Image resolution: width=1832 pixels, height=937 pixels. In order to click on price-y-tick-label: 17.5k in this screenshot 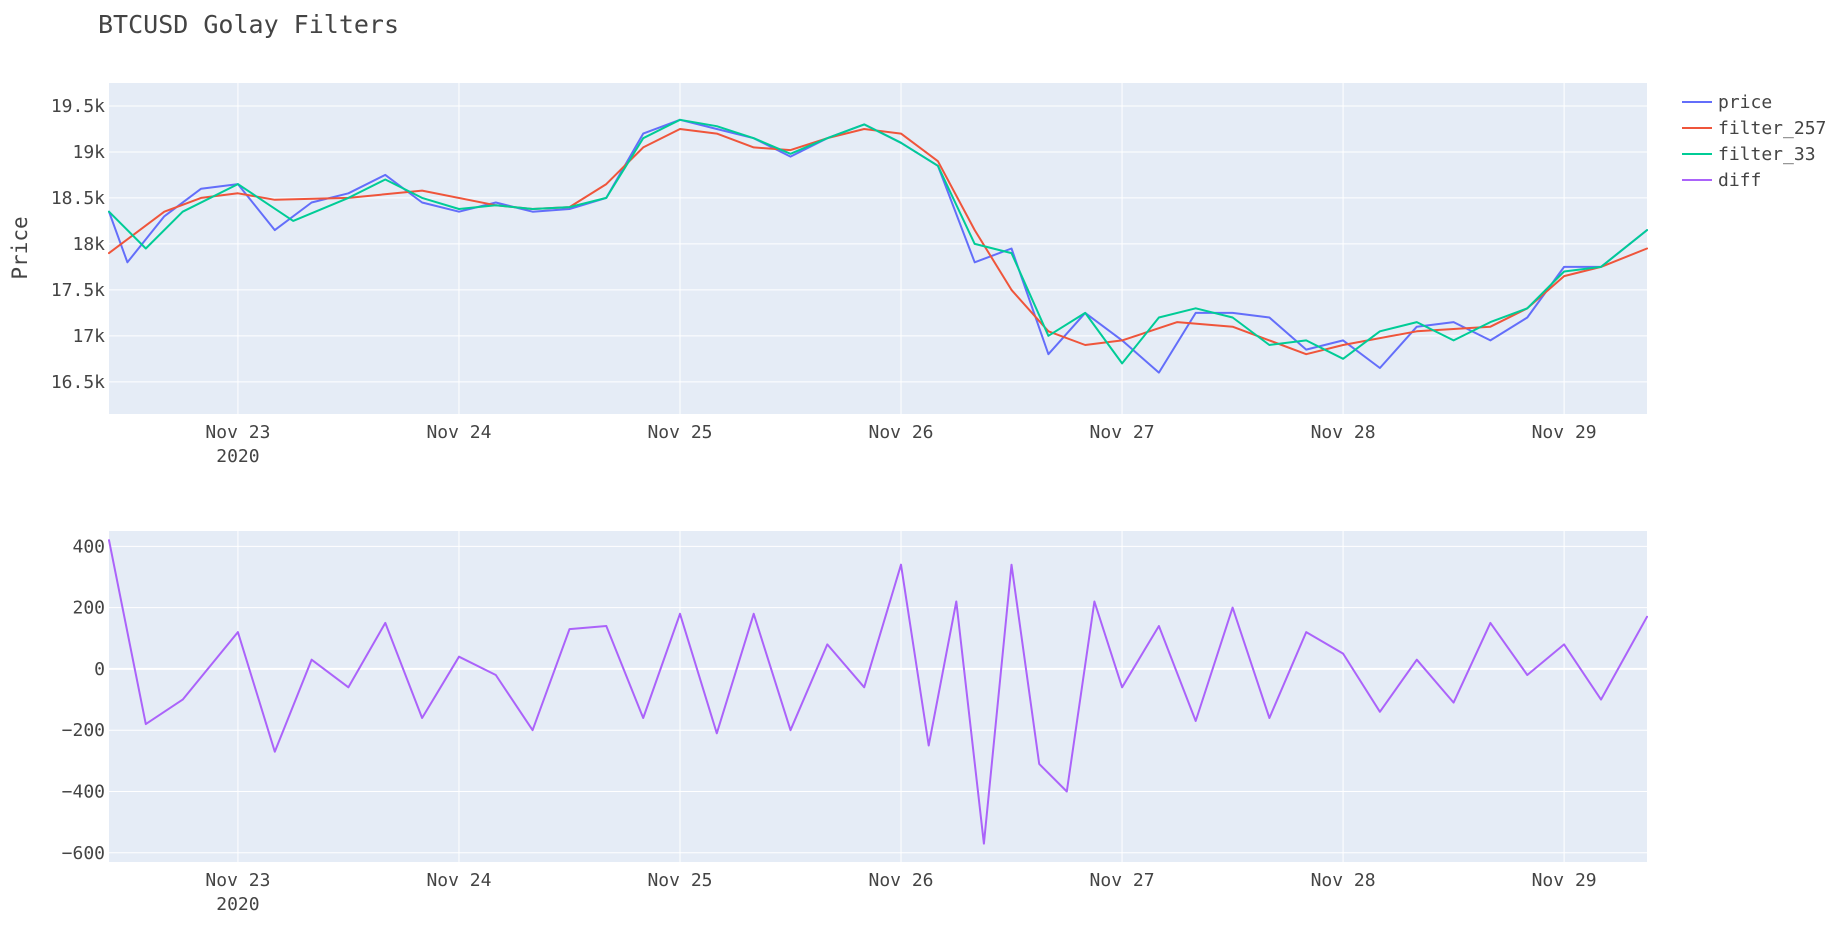, I will do `click(78, 290)`.